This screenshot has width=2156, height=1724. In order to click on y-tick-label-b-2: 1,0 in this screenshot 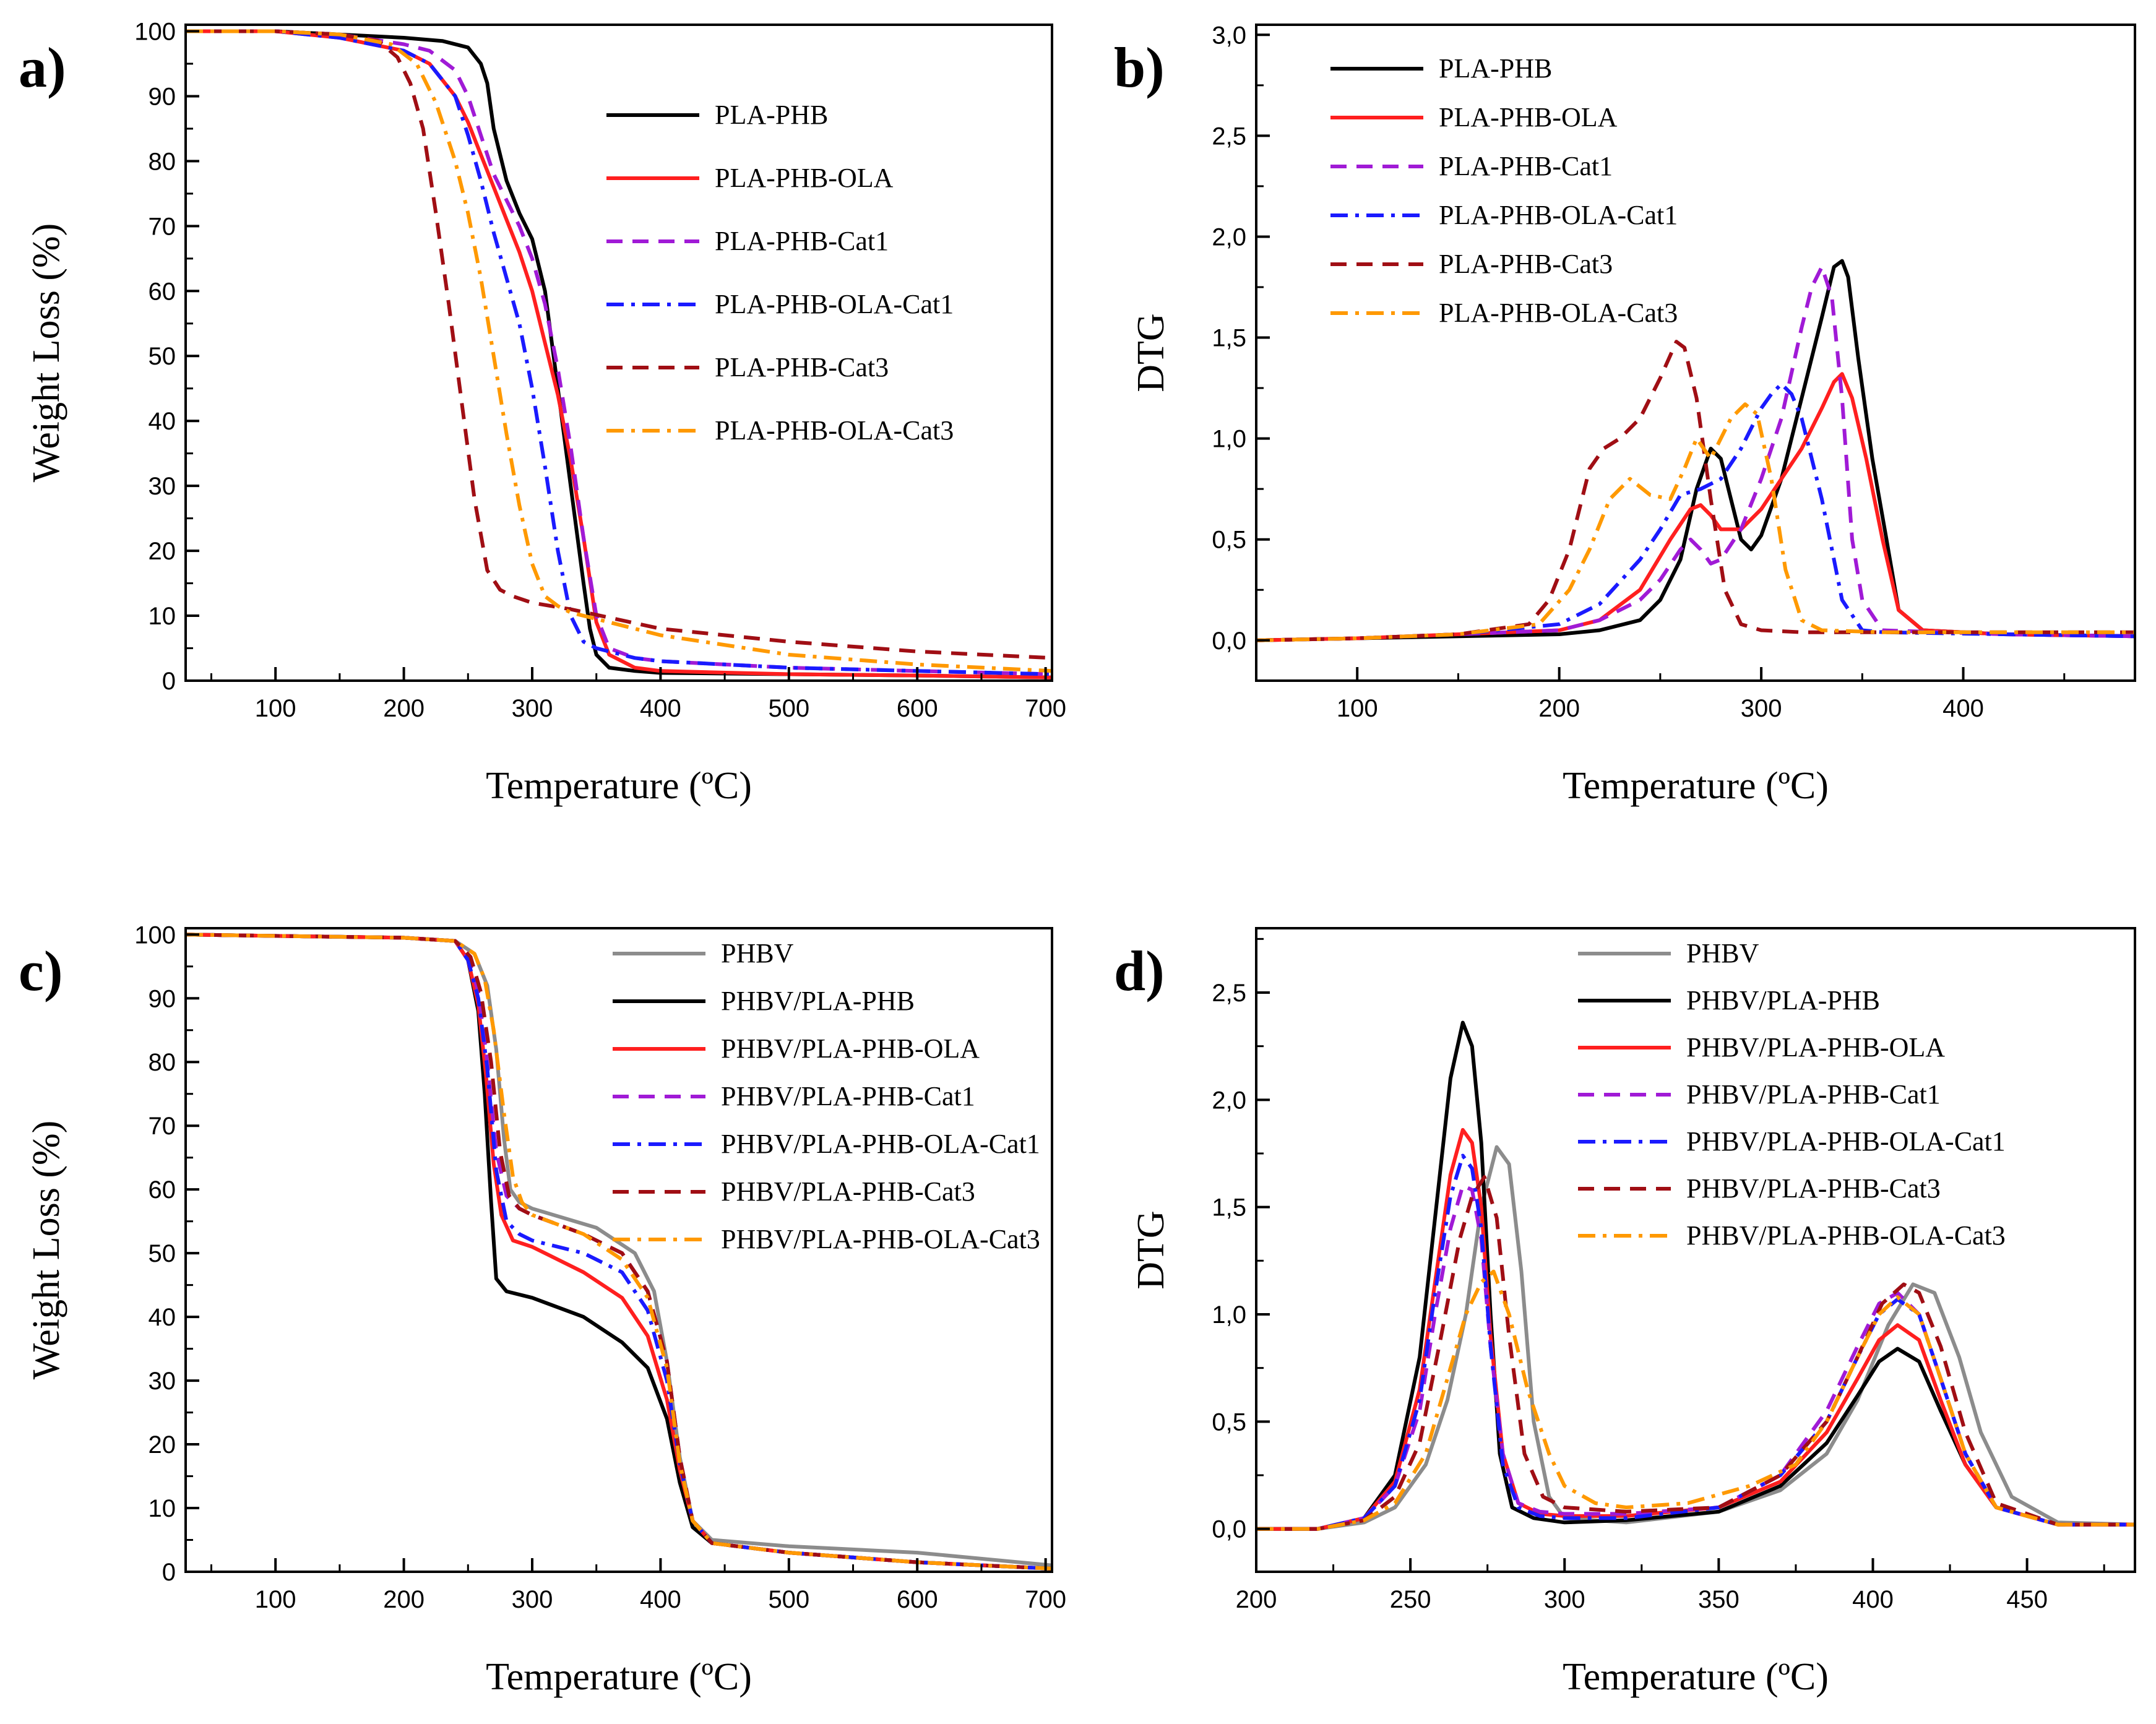, I will do `click(1229, 440)`.